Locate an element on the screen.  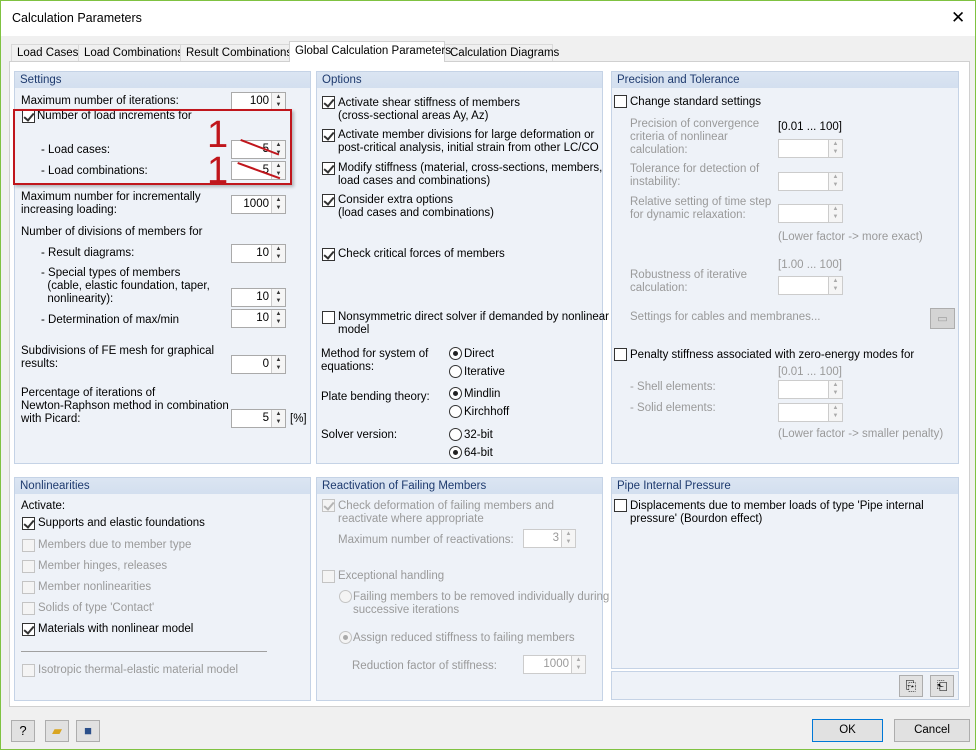
robustness-label: Robustness of iterative calculation: is located at coordinates (688, 281).